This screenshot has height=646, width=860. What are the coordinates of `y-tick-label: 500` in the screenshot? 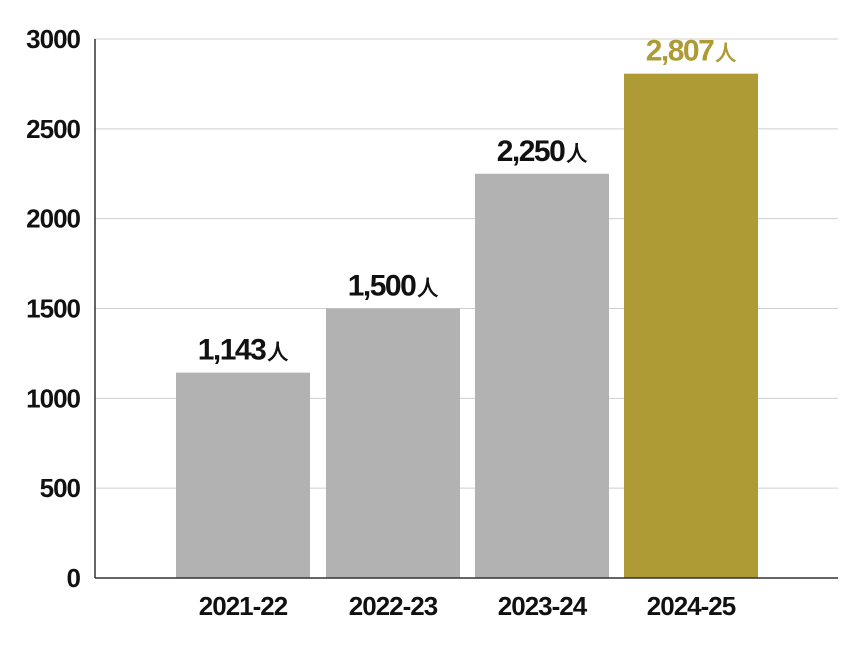 It's located at (60, 488).